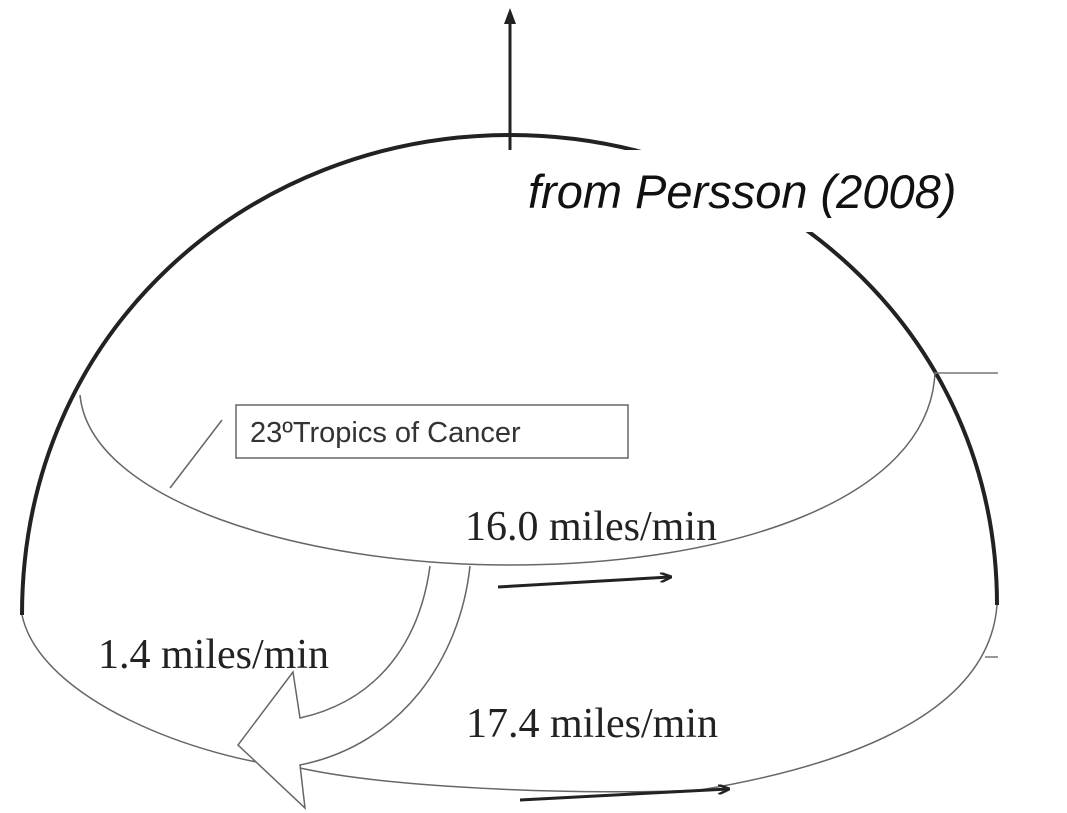 The image size is (1067, 813). What do you see at coordinates (592, 724) in the screenshot?
I see `speed-label: 17.4 miles/min` at bounding box center [592, 724].